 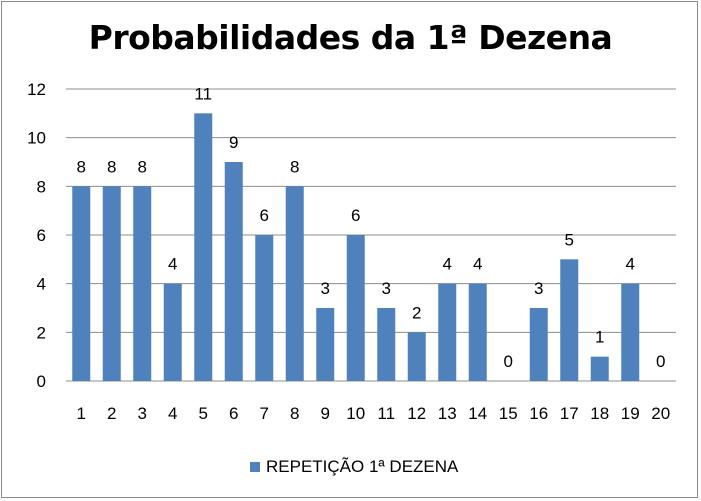 I want to click on y-tick-label: 4, so click(x=41, y=284).